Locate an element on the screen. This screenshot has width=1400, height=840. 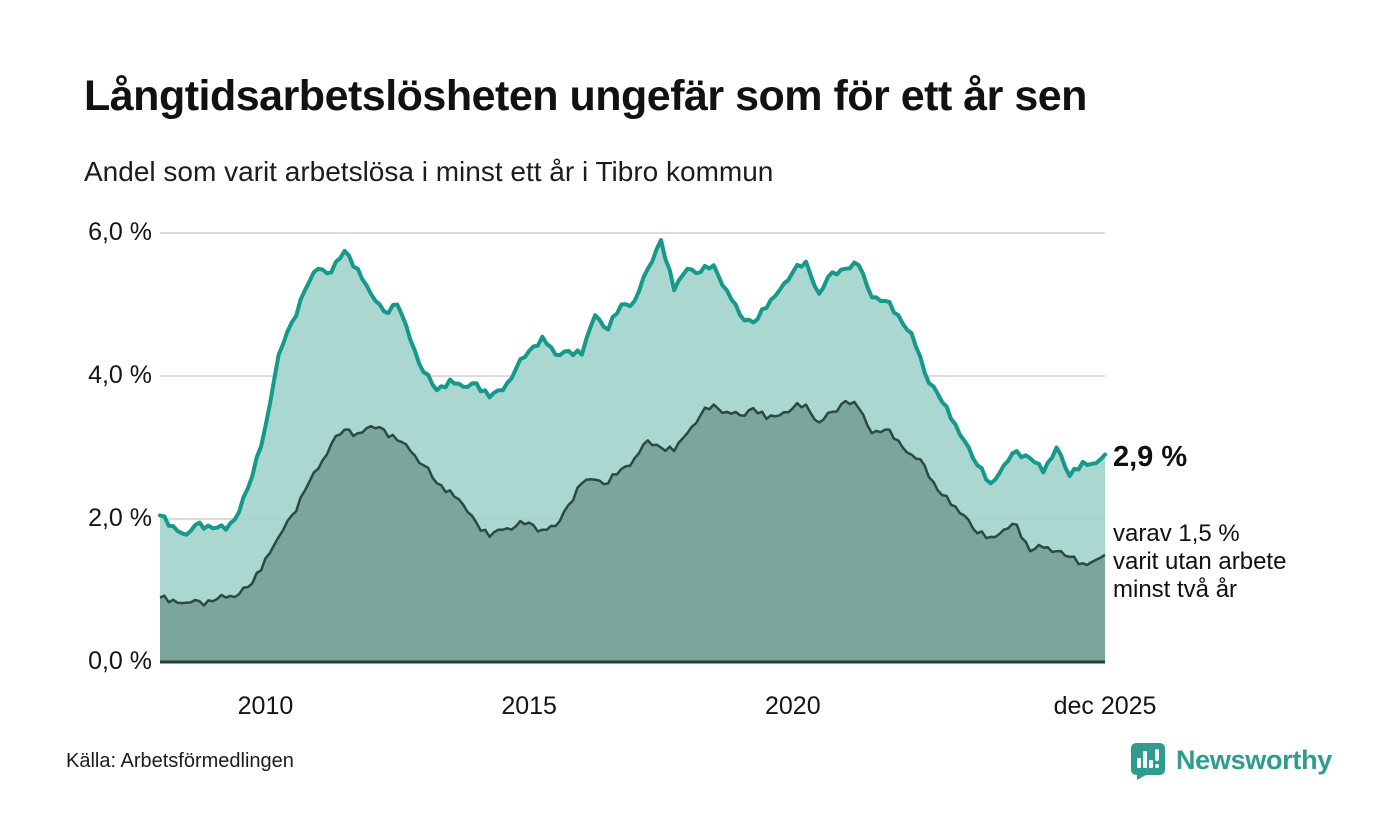
annotation-line-2: varit utan arbete is located at coordinates (1200, 561).